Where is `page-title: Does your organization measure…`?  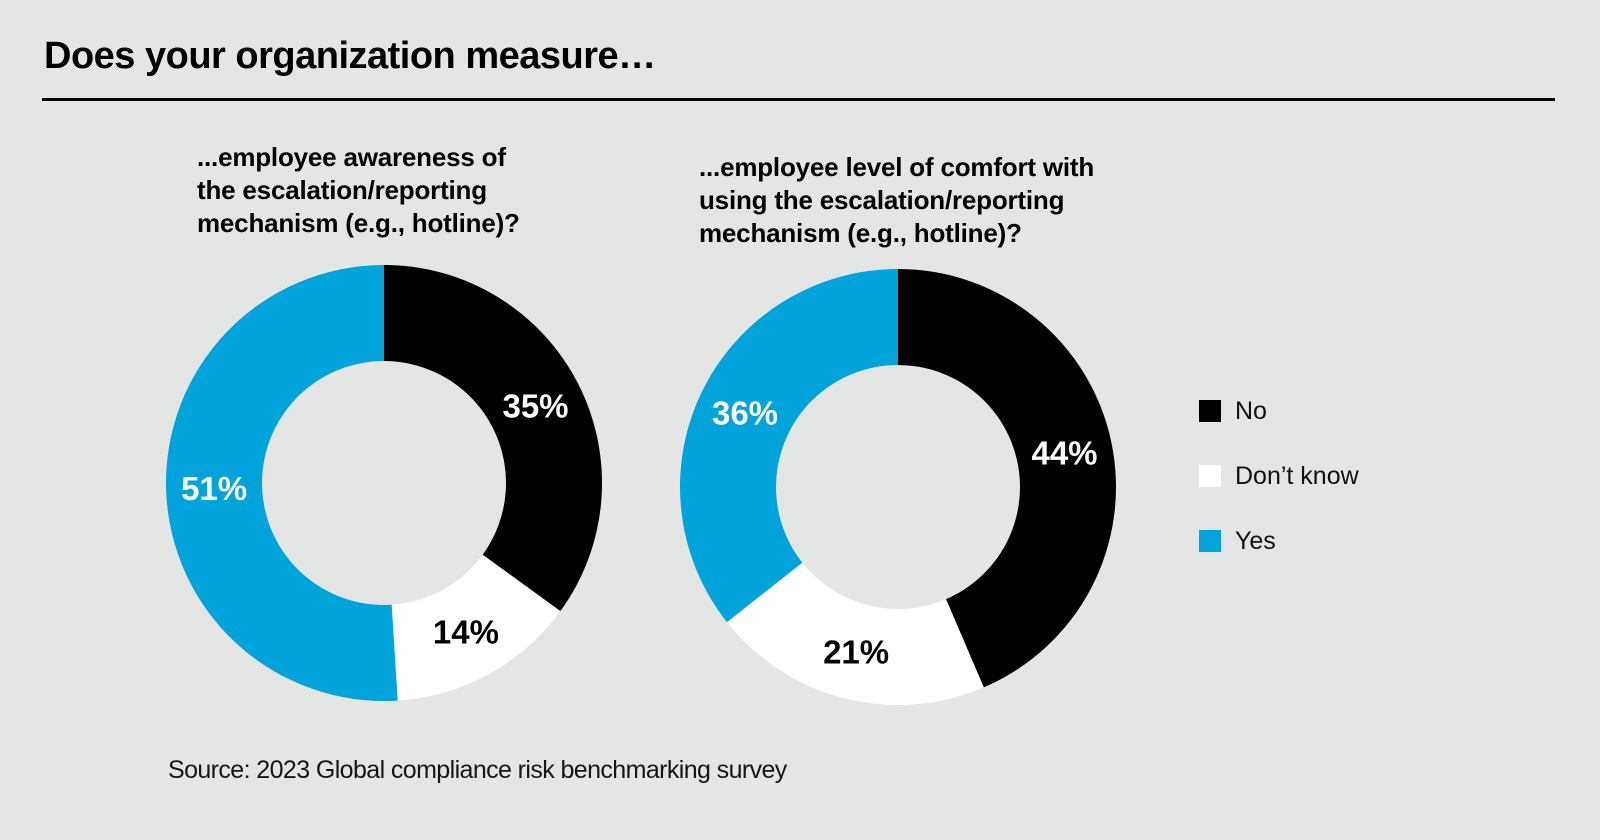 page-title: Does your organization measure… is located at coordinates (350, 56).